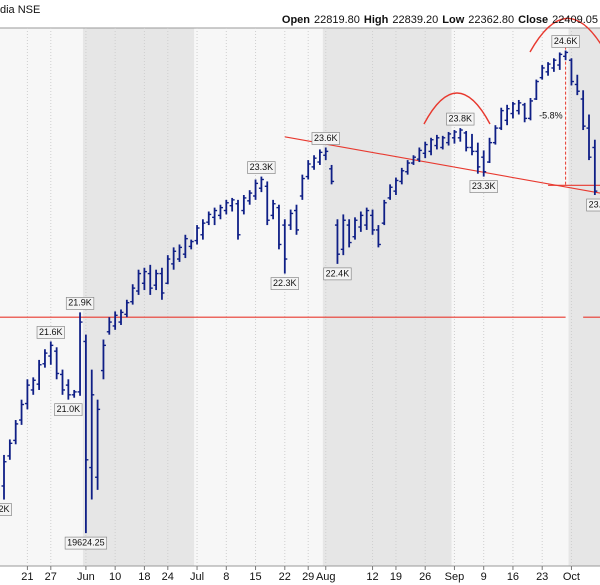 This screenshot has height=585, width=600. What do you see at coordinates (86, 577) in the screenshot?
I see `x-tick-label: Jun` at bounding box center [86, 577].